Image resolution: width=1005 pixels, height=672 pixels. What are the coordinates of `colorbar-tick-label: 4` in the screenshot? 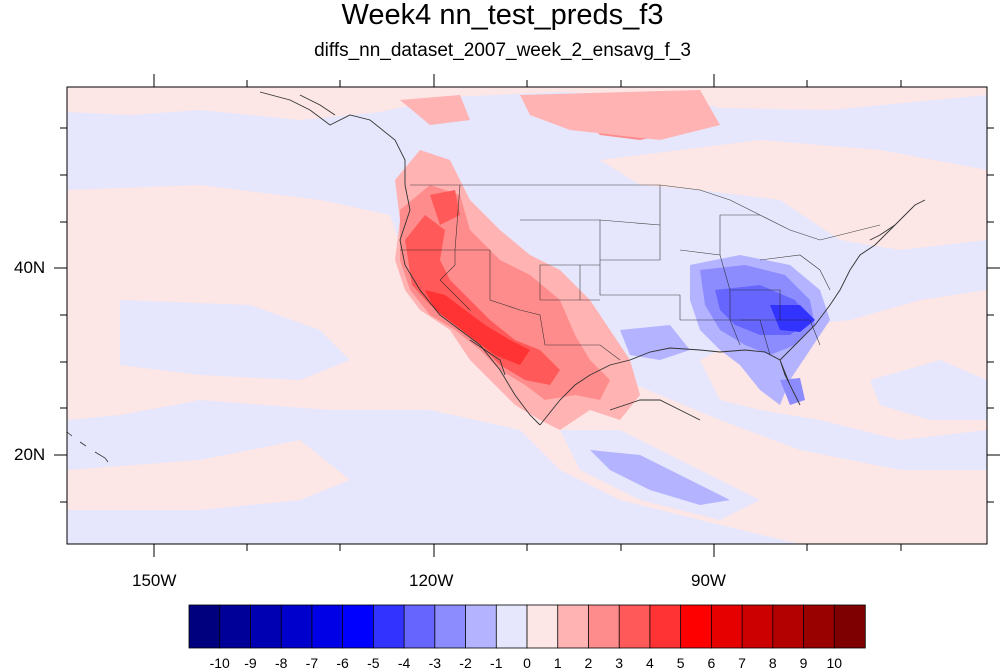 It's located at (650, 663).